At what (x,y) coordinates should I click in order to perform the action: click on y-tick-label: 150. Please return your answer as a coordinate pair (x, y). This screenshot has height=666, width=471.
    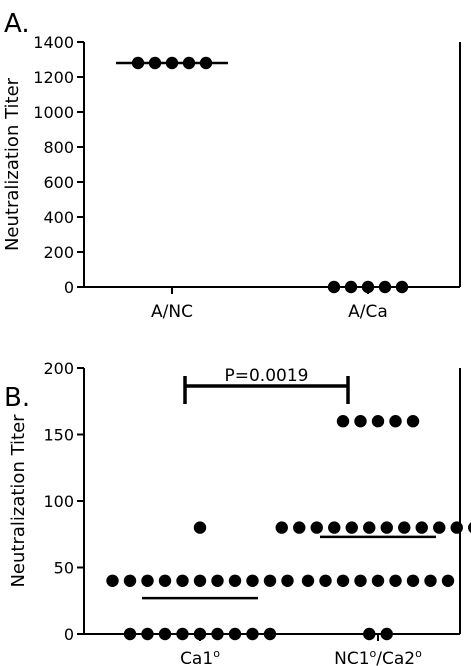
    Looking at the image, I should click on (58, 435).